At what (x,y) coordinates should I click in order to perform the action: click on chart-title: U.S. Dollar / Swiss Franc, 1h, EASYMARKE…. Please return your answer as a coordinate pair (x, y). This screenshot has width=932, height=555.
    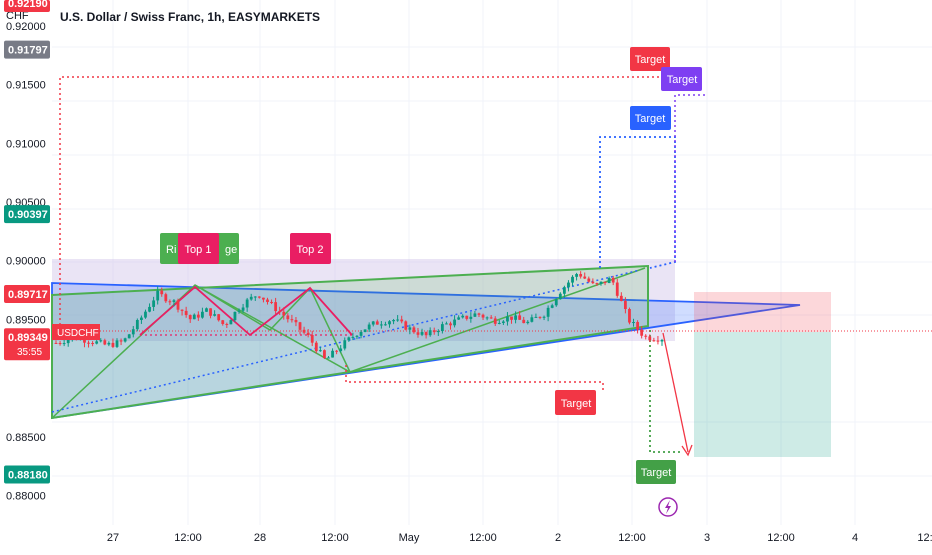
    Looking at the image, I should click on (190, 17).